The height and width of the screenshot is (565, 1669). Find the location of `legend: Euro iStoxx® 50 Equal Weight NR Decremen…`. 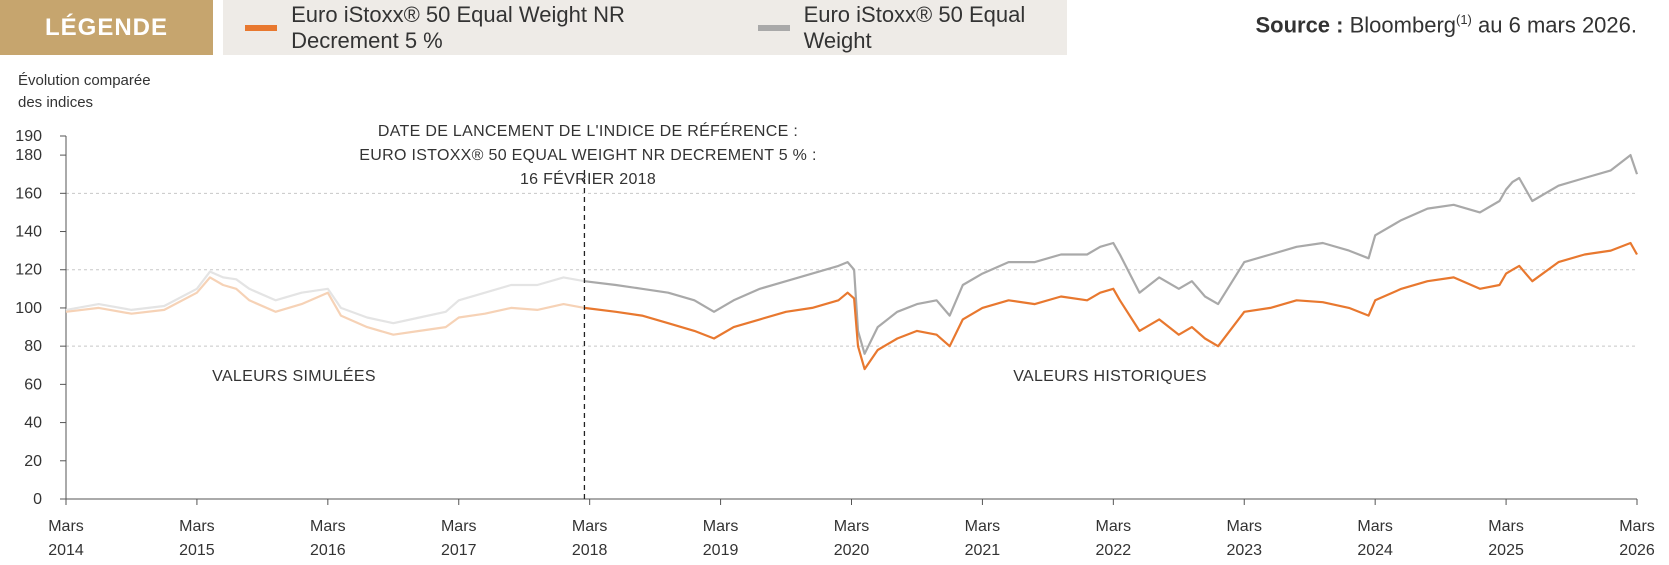

legend: Euro iStoxx® 50 Equal Weight NR Decremen… is located at coordinates (645, 27).